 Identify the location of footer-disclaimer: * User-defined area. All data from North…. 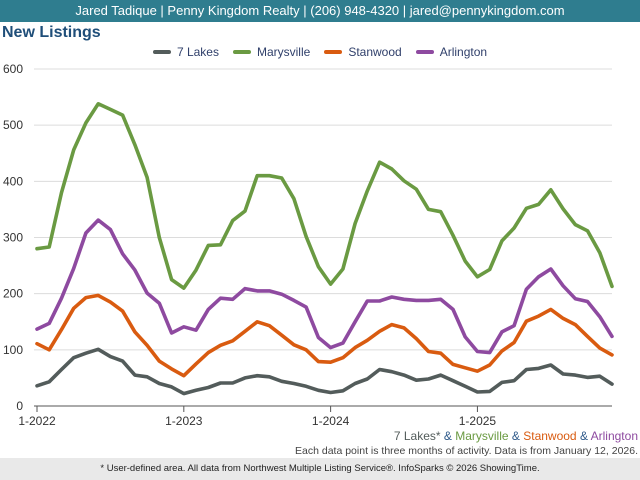
(320, 469).